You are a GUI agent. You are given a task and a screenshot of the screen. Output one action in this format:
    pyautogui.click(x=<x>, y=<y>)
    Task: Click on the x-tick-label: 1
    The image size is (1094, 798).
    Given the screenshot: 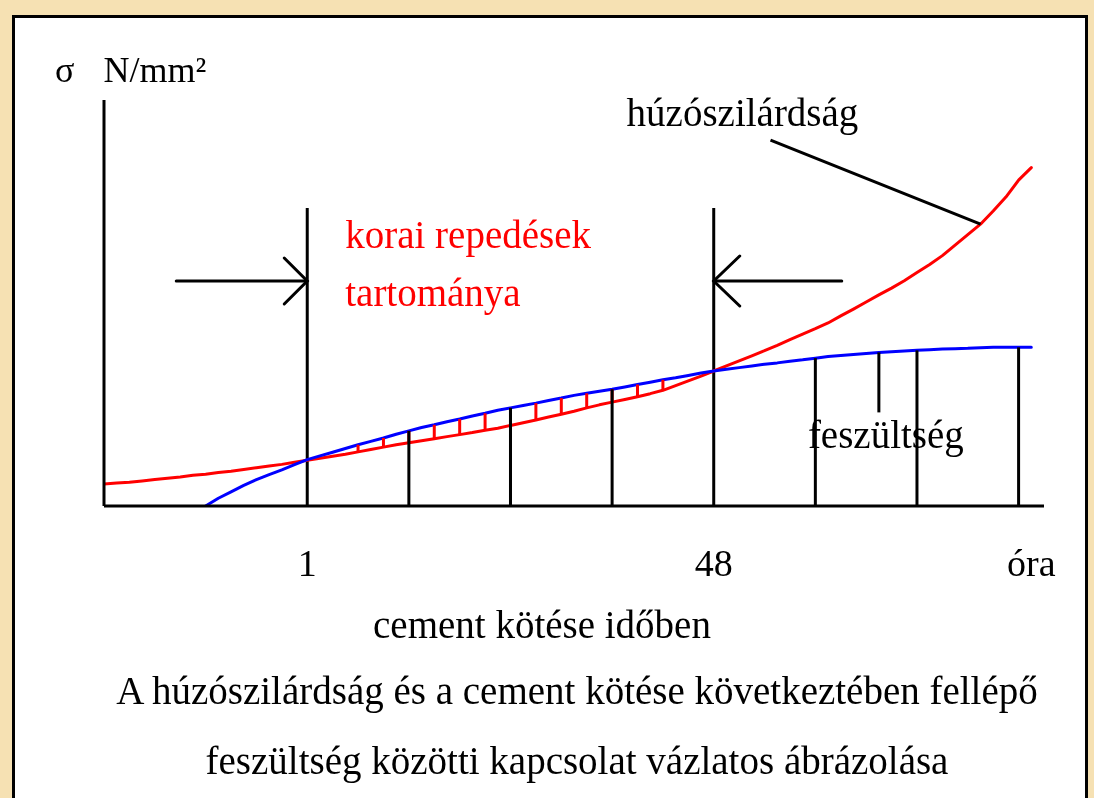 What is the action you would take?
    pyautogui.click(x=307, y=562)
    